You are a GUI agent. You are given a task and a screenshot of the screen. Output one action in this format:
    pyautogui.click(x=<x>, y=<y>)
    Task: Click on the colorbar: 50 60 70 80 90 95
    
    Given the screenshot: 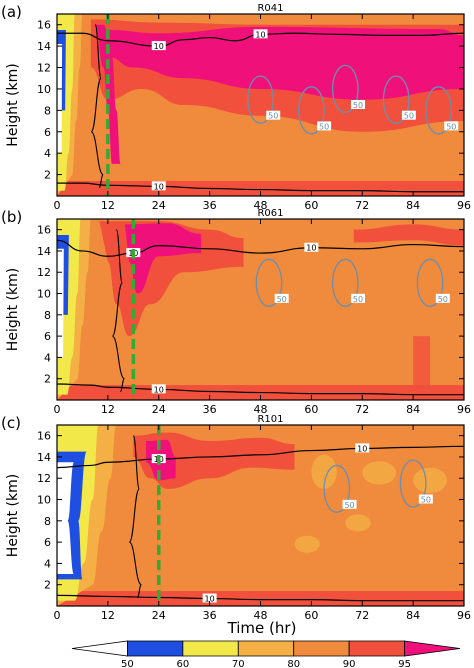 What is the action you would take?
    pyautogui.click(x=266, y=654)
    